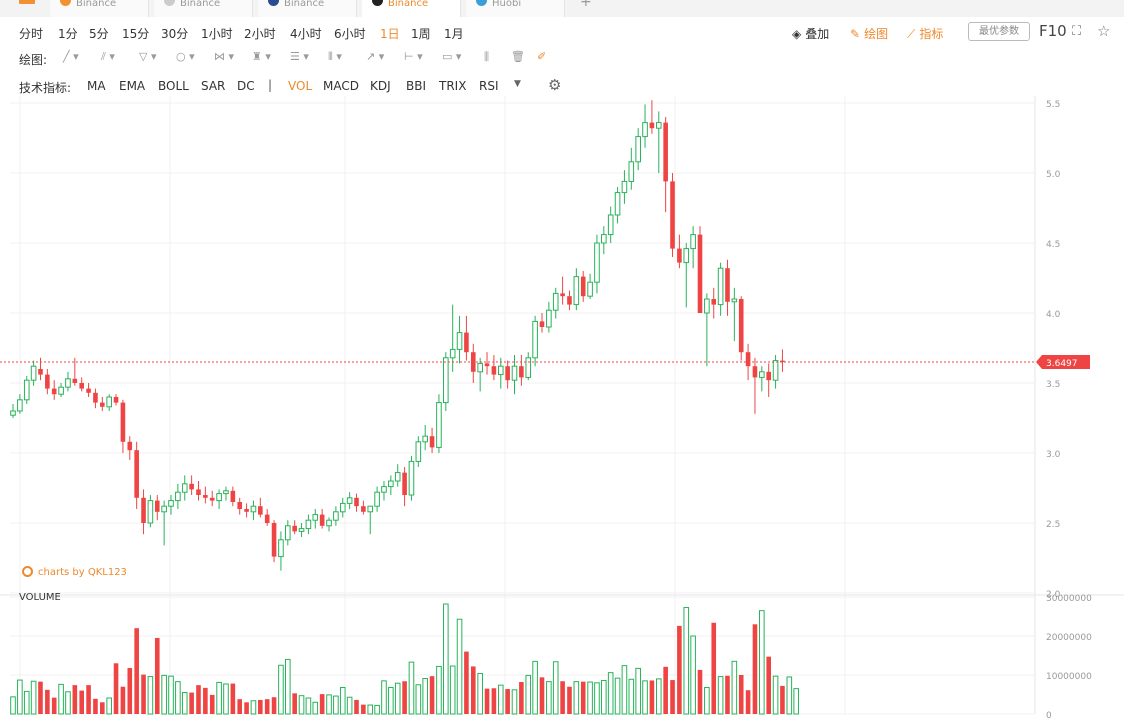 The height and width of the screenshot is (726, 1124). Describe the element at coordinates (453, 86) in the screenshot. I see `indicator-trix: TRIX` at that location.